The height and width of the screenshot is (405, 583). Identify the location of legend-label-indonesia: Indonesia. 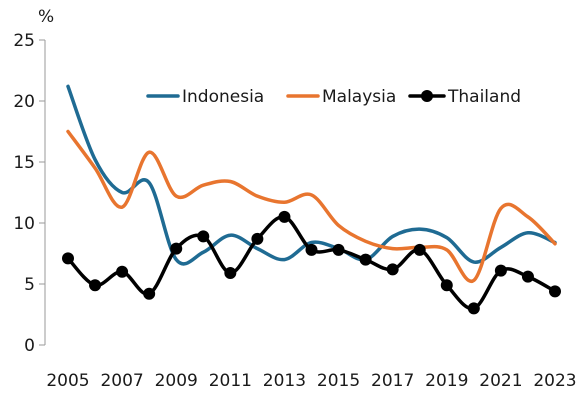
(223, 97).